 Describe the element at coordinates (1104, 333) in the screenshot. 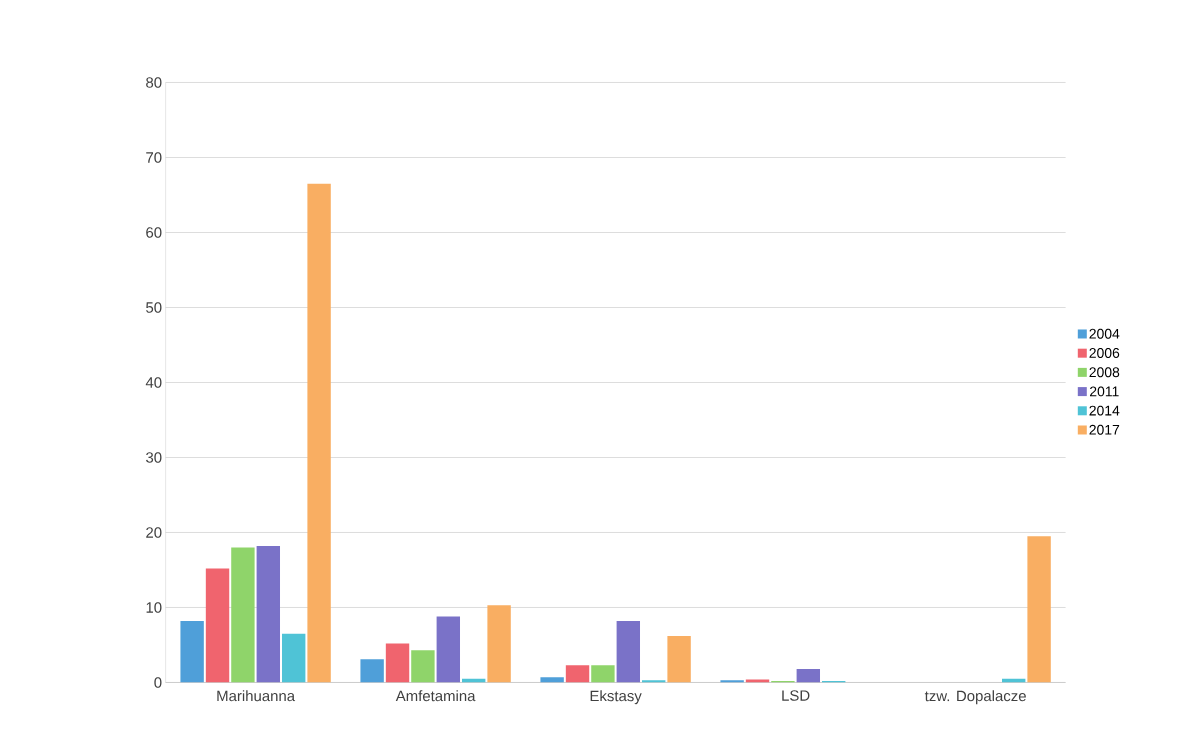

I see `legend-label: 2004` at that location.